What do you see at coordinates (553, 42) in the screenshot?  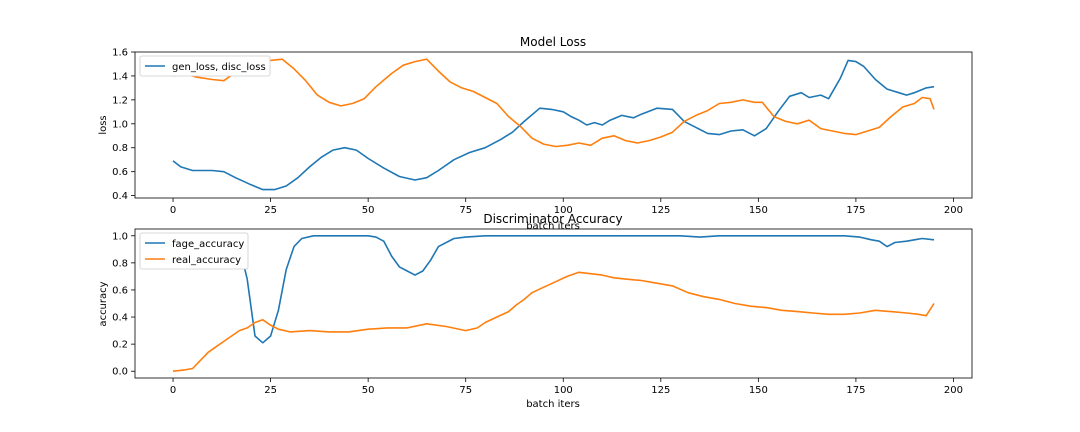 I see `chart-title: Model Loss` at bounding box center [553, 42].